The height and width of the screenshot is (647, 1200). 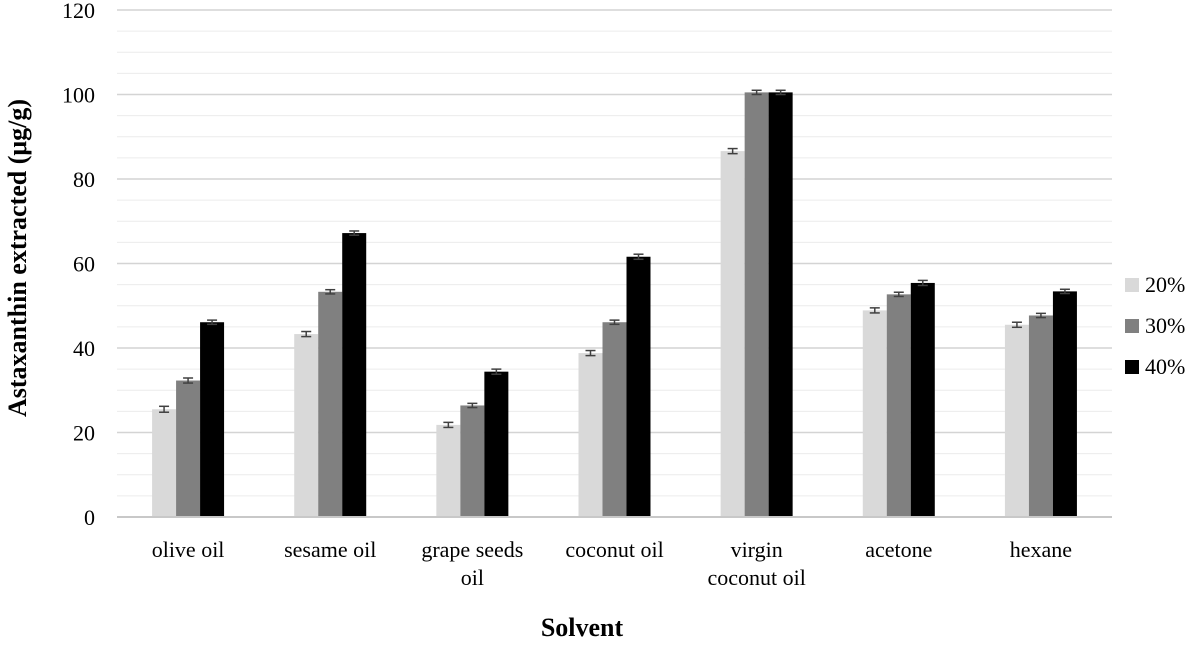 I want to click on x-category-label-line: hexane, so click(x=1041, y=549).